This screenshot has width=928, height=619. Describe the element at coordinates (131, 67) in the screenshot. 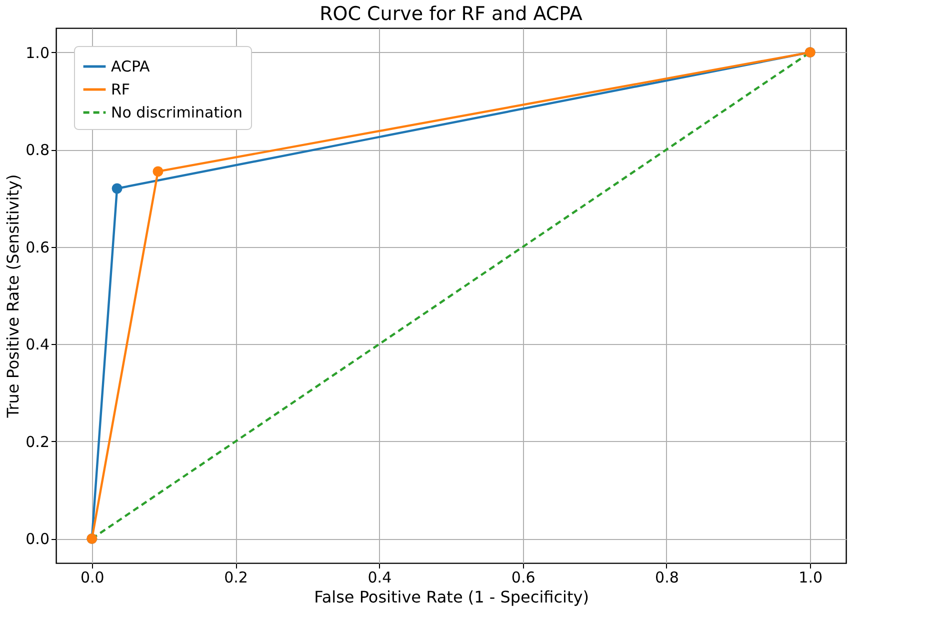

I see `legend-label: ACPA` at that location.